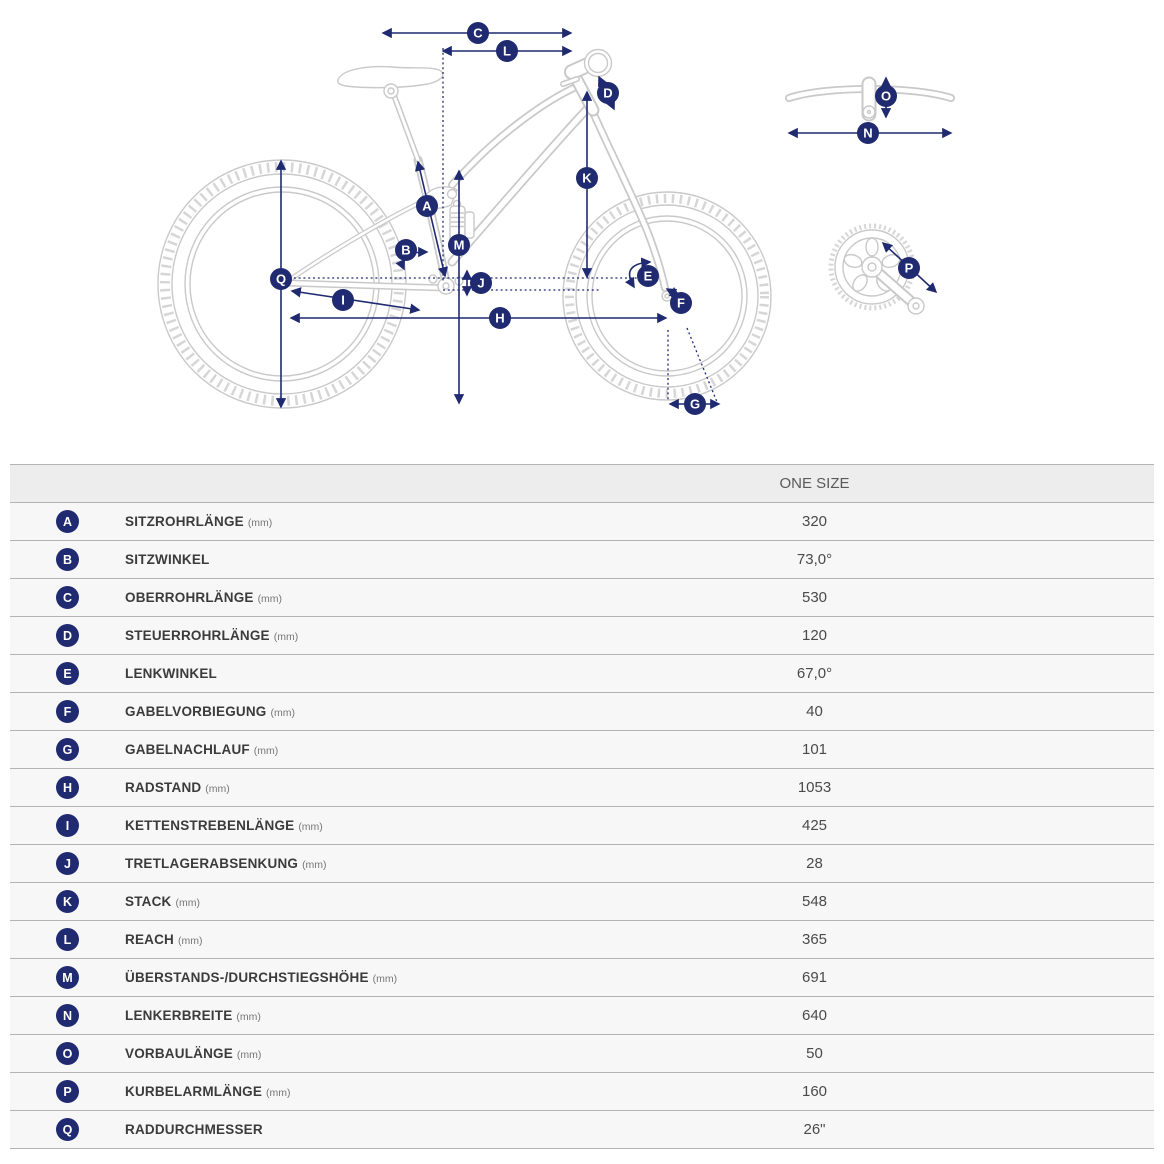  What do you see at coordinates (261, 977) in the screenshot?
I see `spec-label: ÜBERSTANDS-/DURCHSTIEGSHÖHE (mm)` at bounding box center [261, 977].